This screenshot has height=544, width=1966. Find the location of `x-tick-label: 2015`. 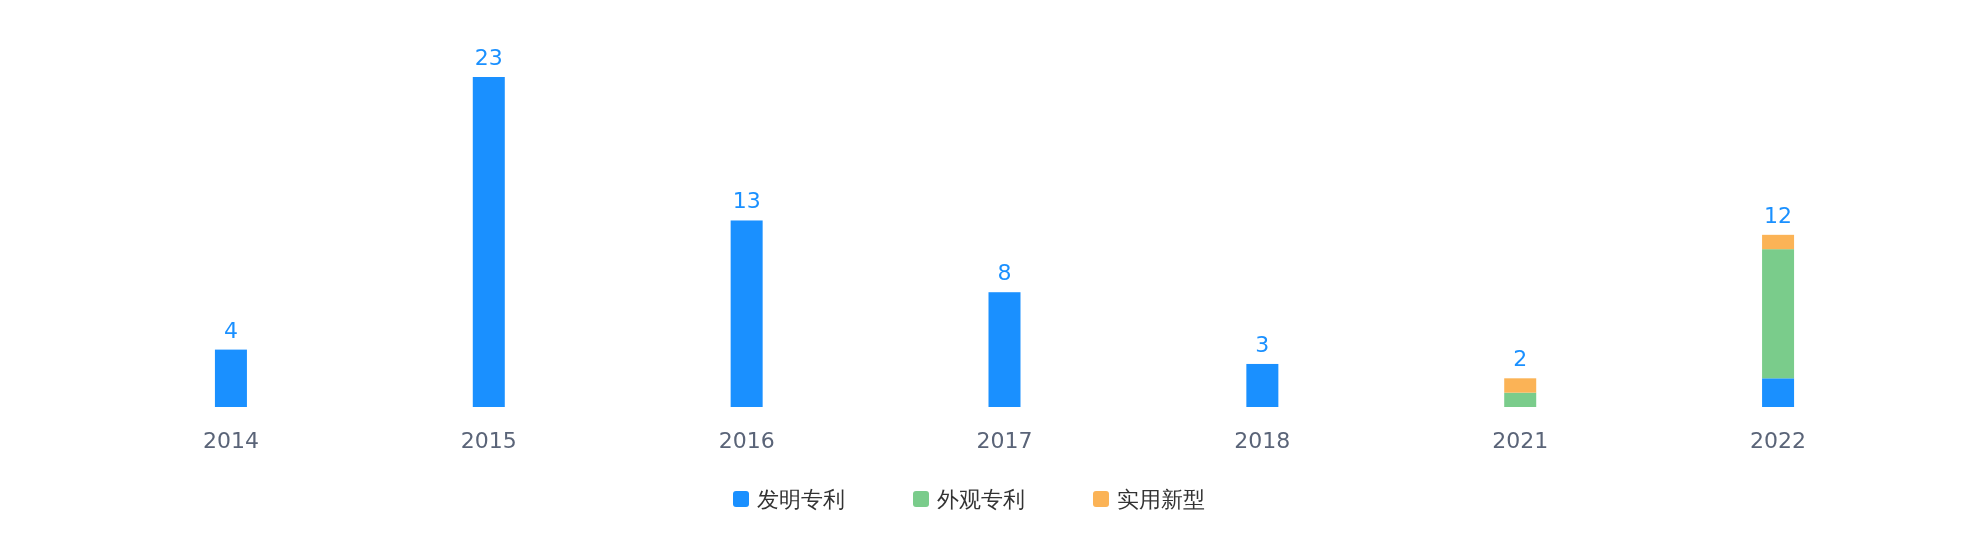

x-tick-label: 2015 is located at coordinates (488, 440).